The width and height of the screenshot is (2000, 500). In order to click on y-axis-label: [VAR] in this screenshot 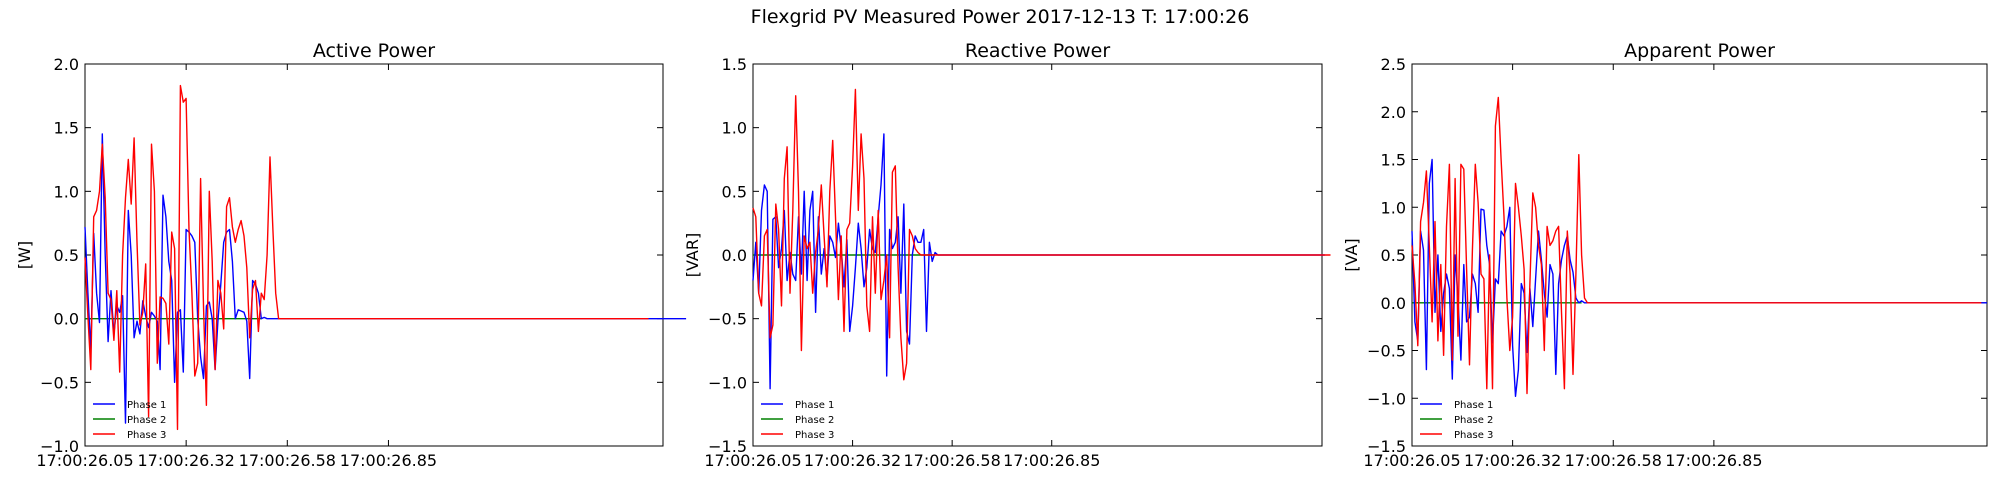, I will do `click(692, 255)`.